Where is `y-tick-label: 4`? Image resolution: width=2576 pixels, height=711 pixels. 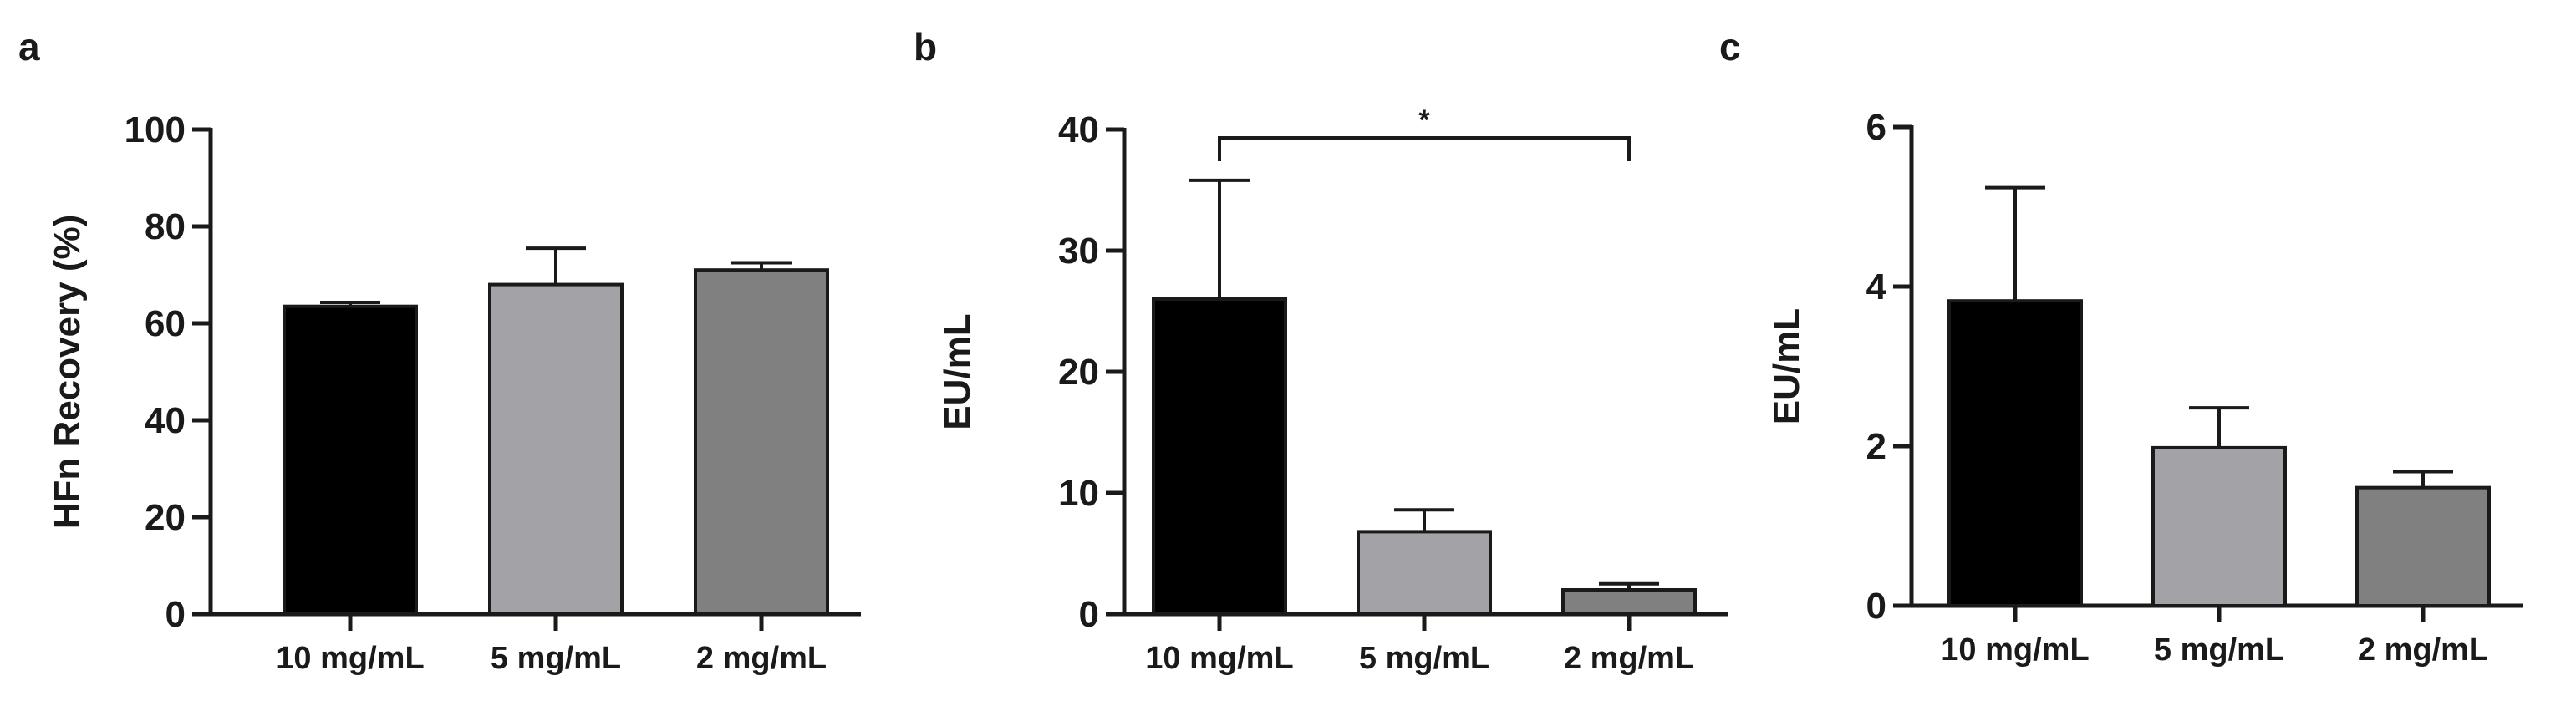
y-tick-label: 4 is located at coordinates (1876, 287).